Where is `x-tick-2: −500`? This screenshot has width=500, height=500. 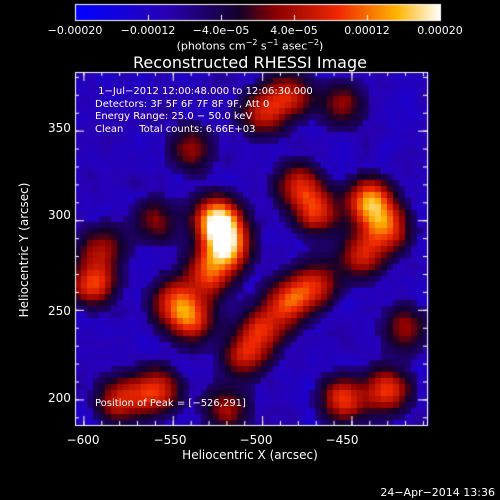
x-tick-2: −500 is located at coordinates (256, 440).